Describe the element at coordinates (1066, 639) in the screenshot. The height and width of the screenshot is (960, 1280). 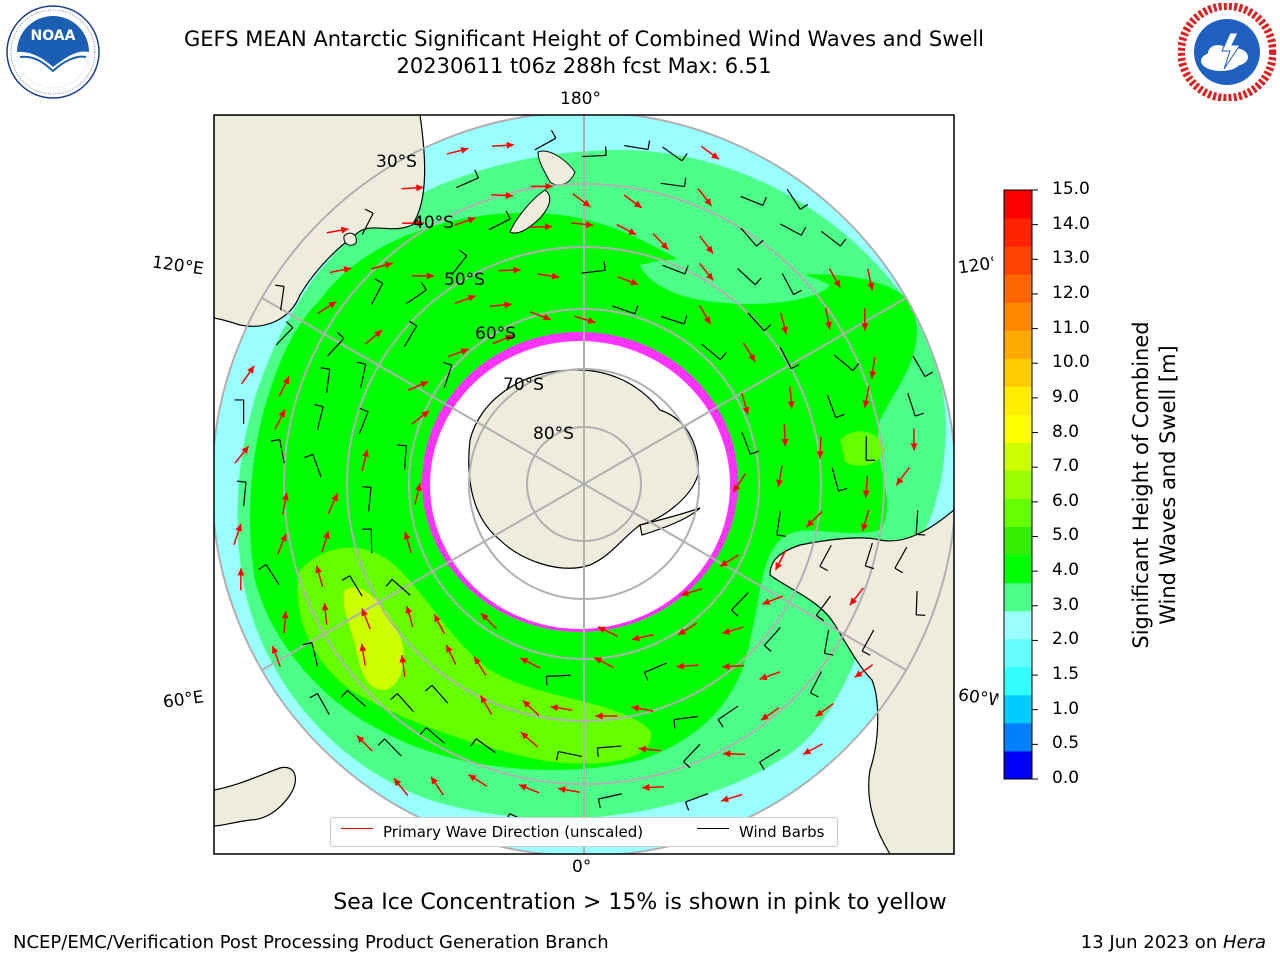
I see `colorbar-tick-label: 2.0` at that location.